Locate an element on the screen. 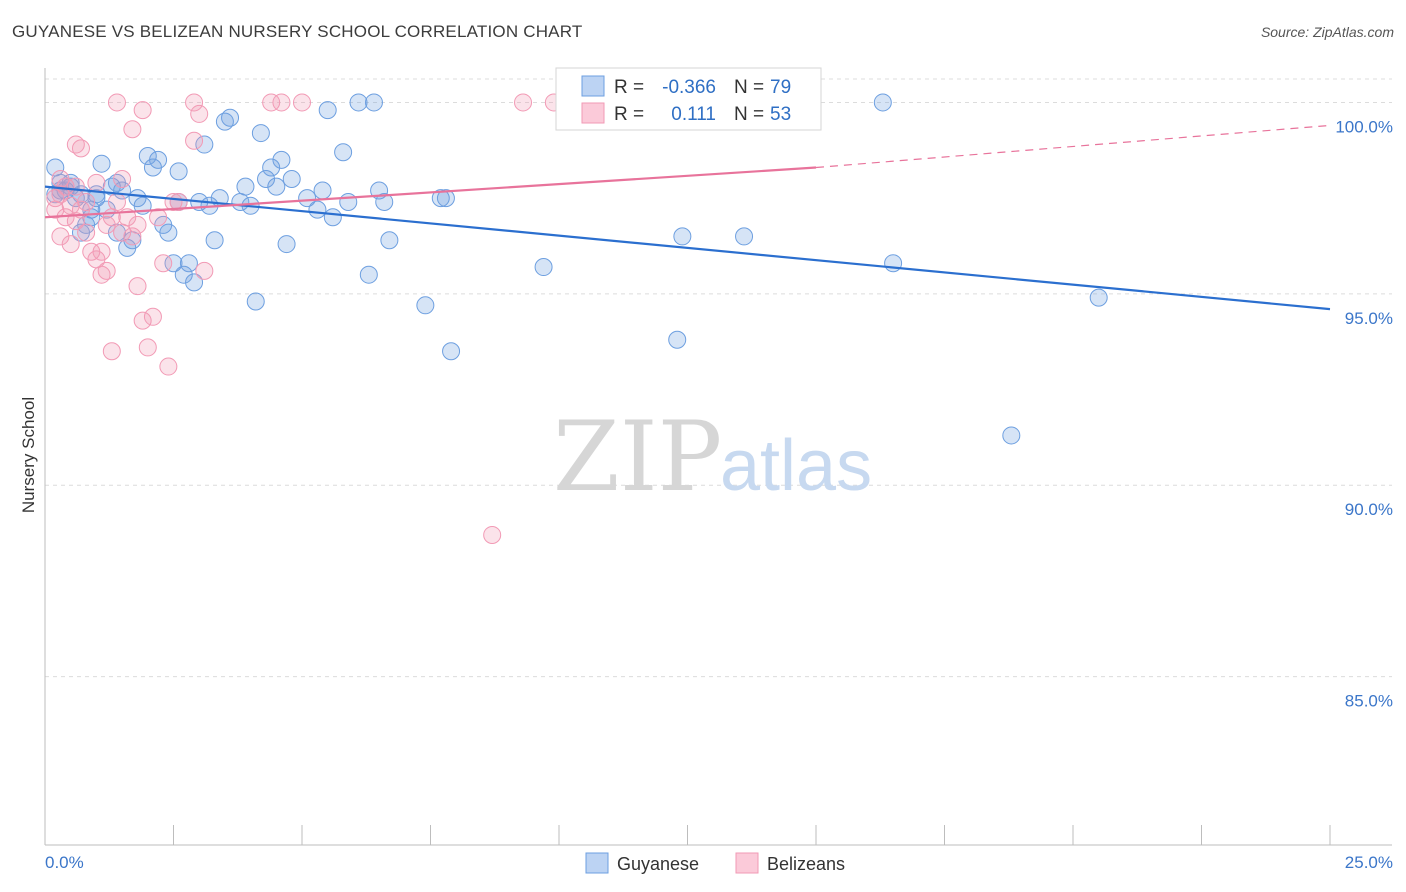 The image size is (1406, 892). trend-line-belizeans is located at coordinates (430, 192).